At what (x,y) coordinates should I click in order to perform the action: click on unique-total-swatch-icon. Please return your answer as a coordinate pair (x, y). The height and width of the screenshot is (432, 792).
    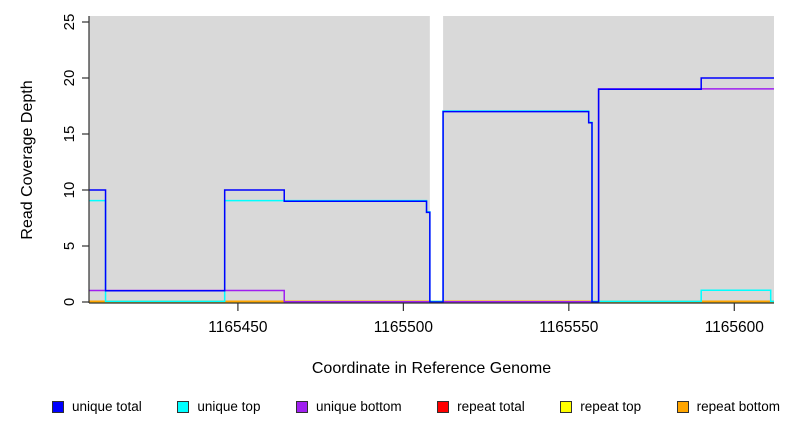
    Looking at the image, I should click on (58, 406).